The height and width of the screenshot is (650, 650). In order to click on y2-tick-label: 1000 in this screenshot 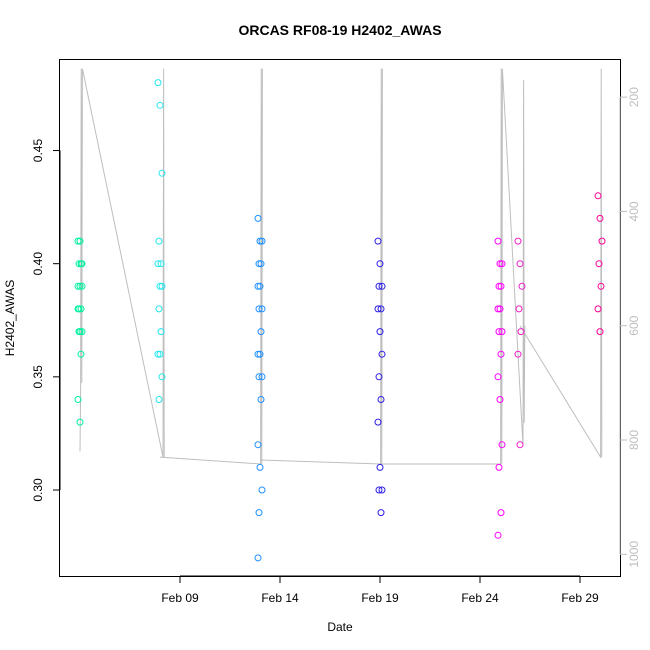, I will do `click(634, 554)`.